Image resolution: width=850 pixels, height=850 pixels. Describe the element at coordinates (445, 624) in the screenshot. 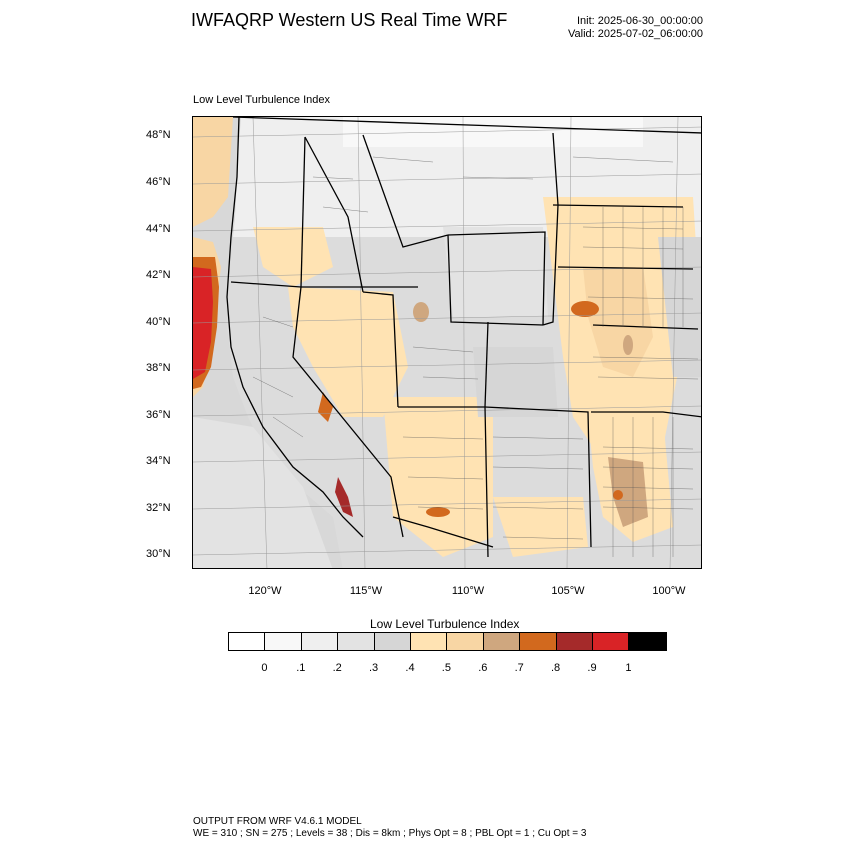

I see `colorbar-title: Low Level Turbulence Index` at that location.